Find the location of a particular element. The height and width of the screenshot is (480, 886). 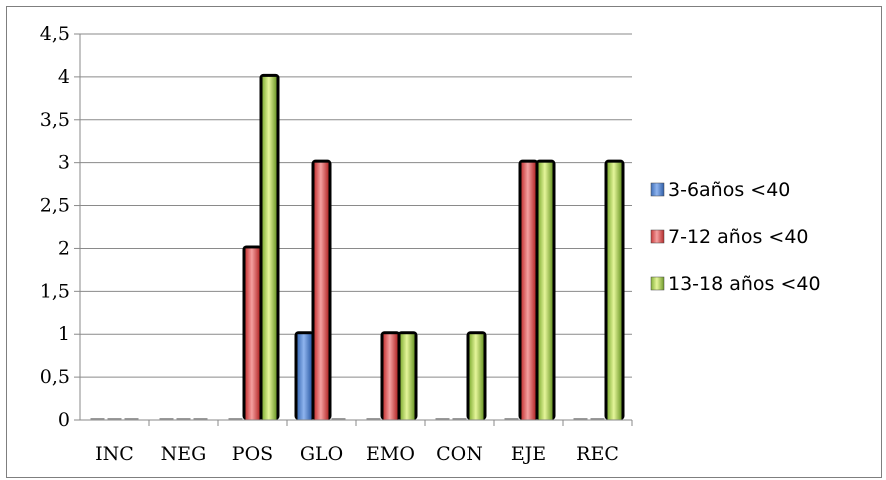

x-tick-label: EMO is located at coordinates (390, 454).